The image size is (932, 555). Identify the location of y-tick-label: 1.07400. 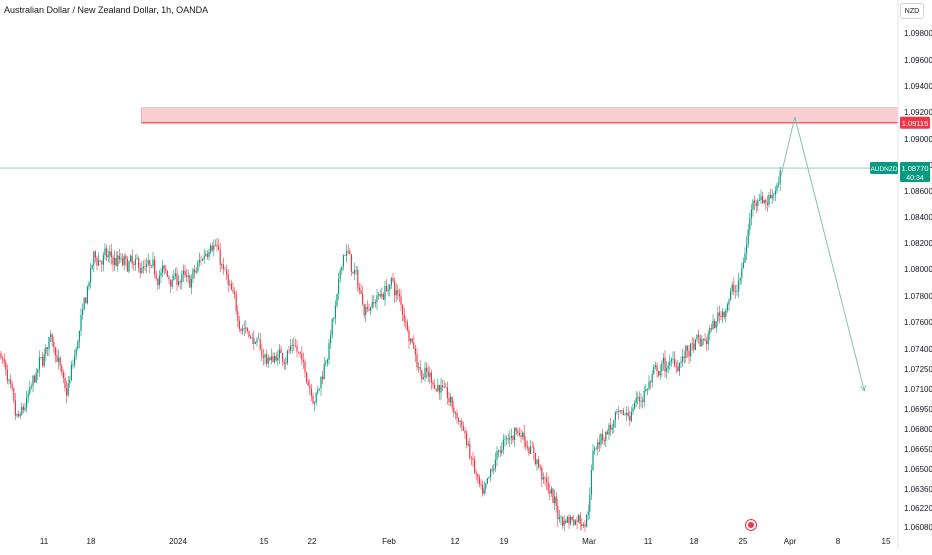
(918, 349).